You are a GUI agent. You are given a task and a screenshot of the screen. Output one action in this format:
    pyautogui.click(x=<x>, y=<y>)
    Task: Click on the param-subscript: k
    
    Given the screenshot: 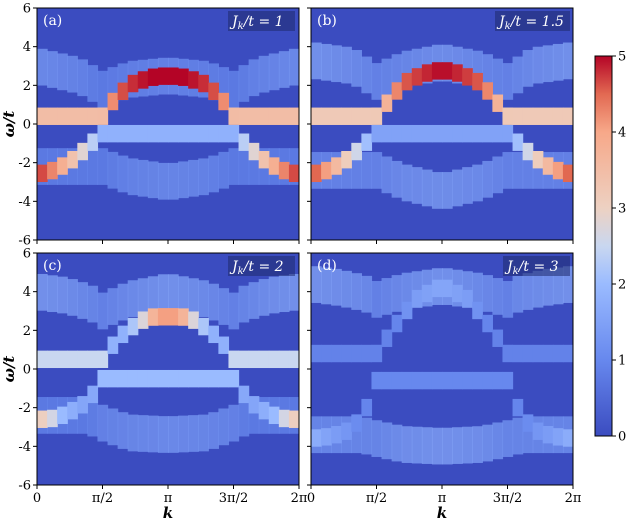 What is the action you would take?
    pyautogui.click(x=516, y=271)
    